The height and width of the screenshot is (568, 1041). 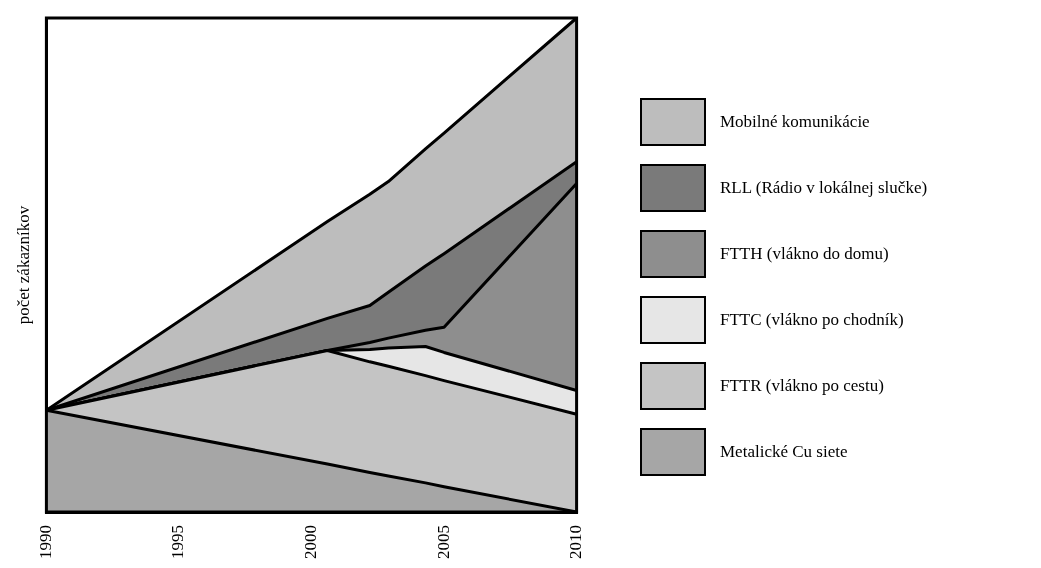 I want to click on text: FTTH (vlákno do domu), so click(x=804, y=254).